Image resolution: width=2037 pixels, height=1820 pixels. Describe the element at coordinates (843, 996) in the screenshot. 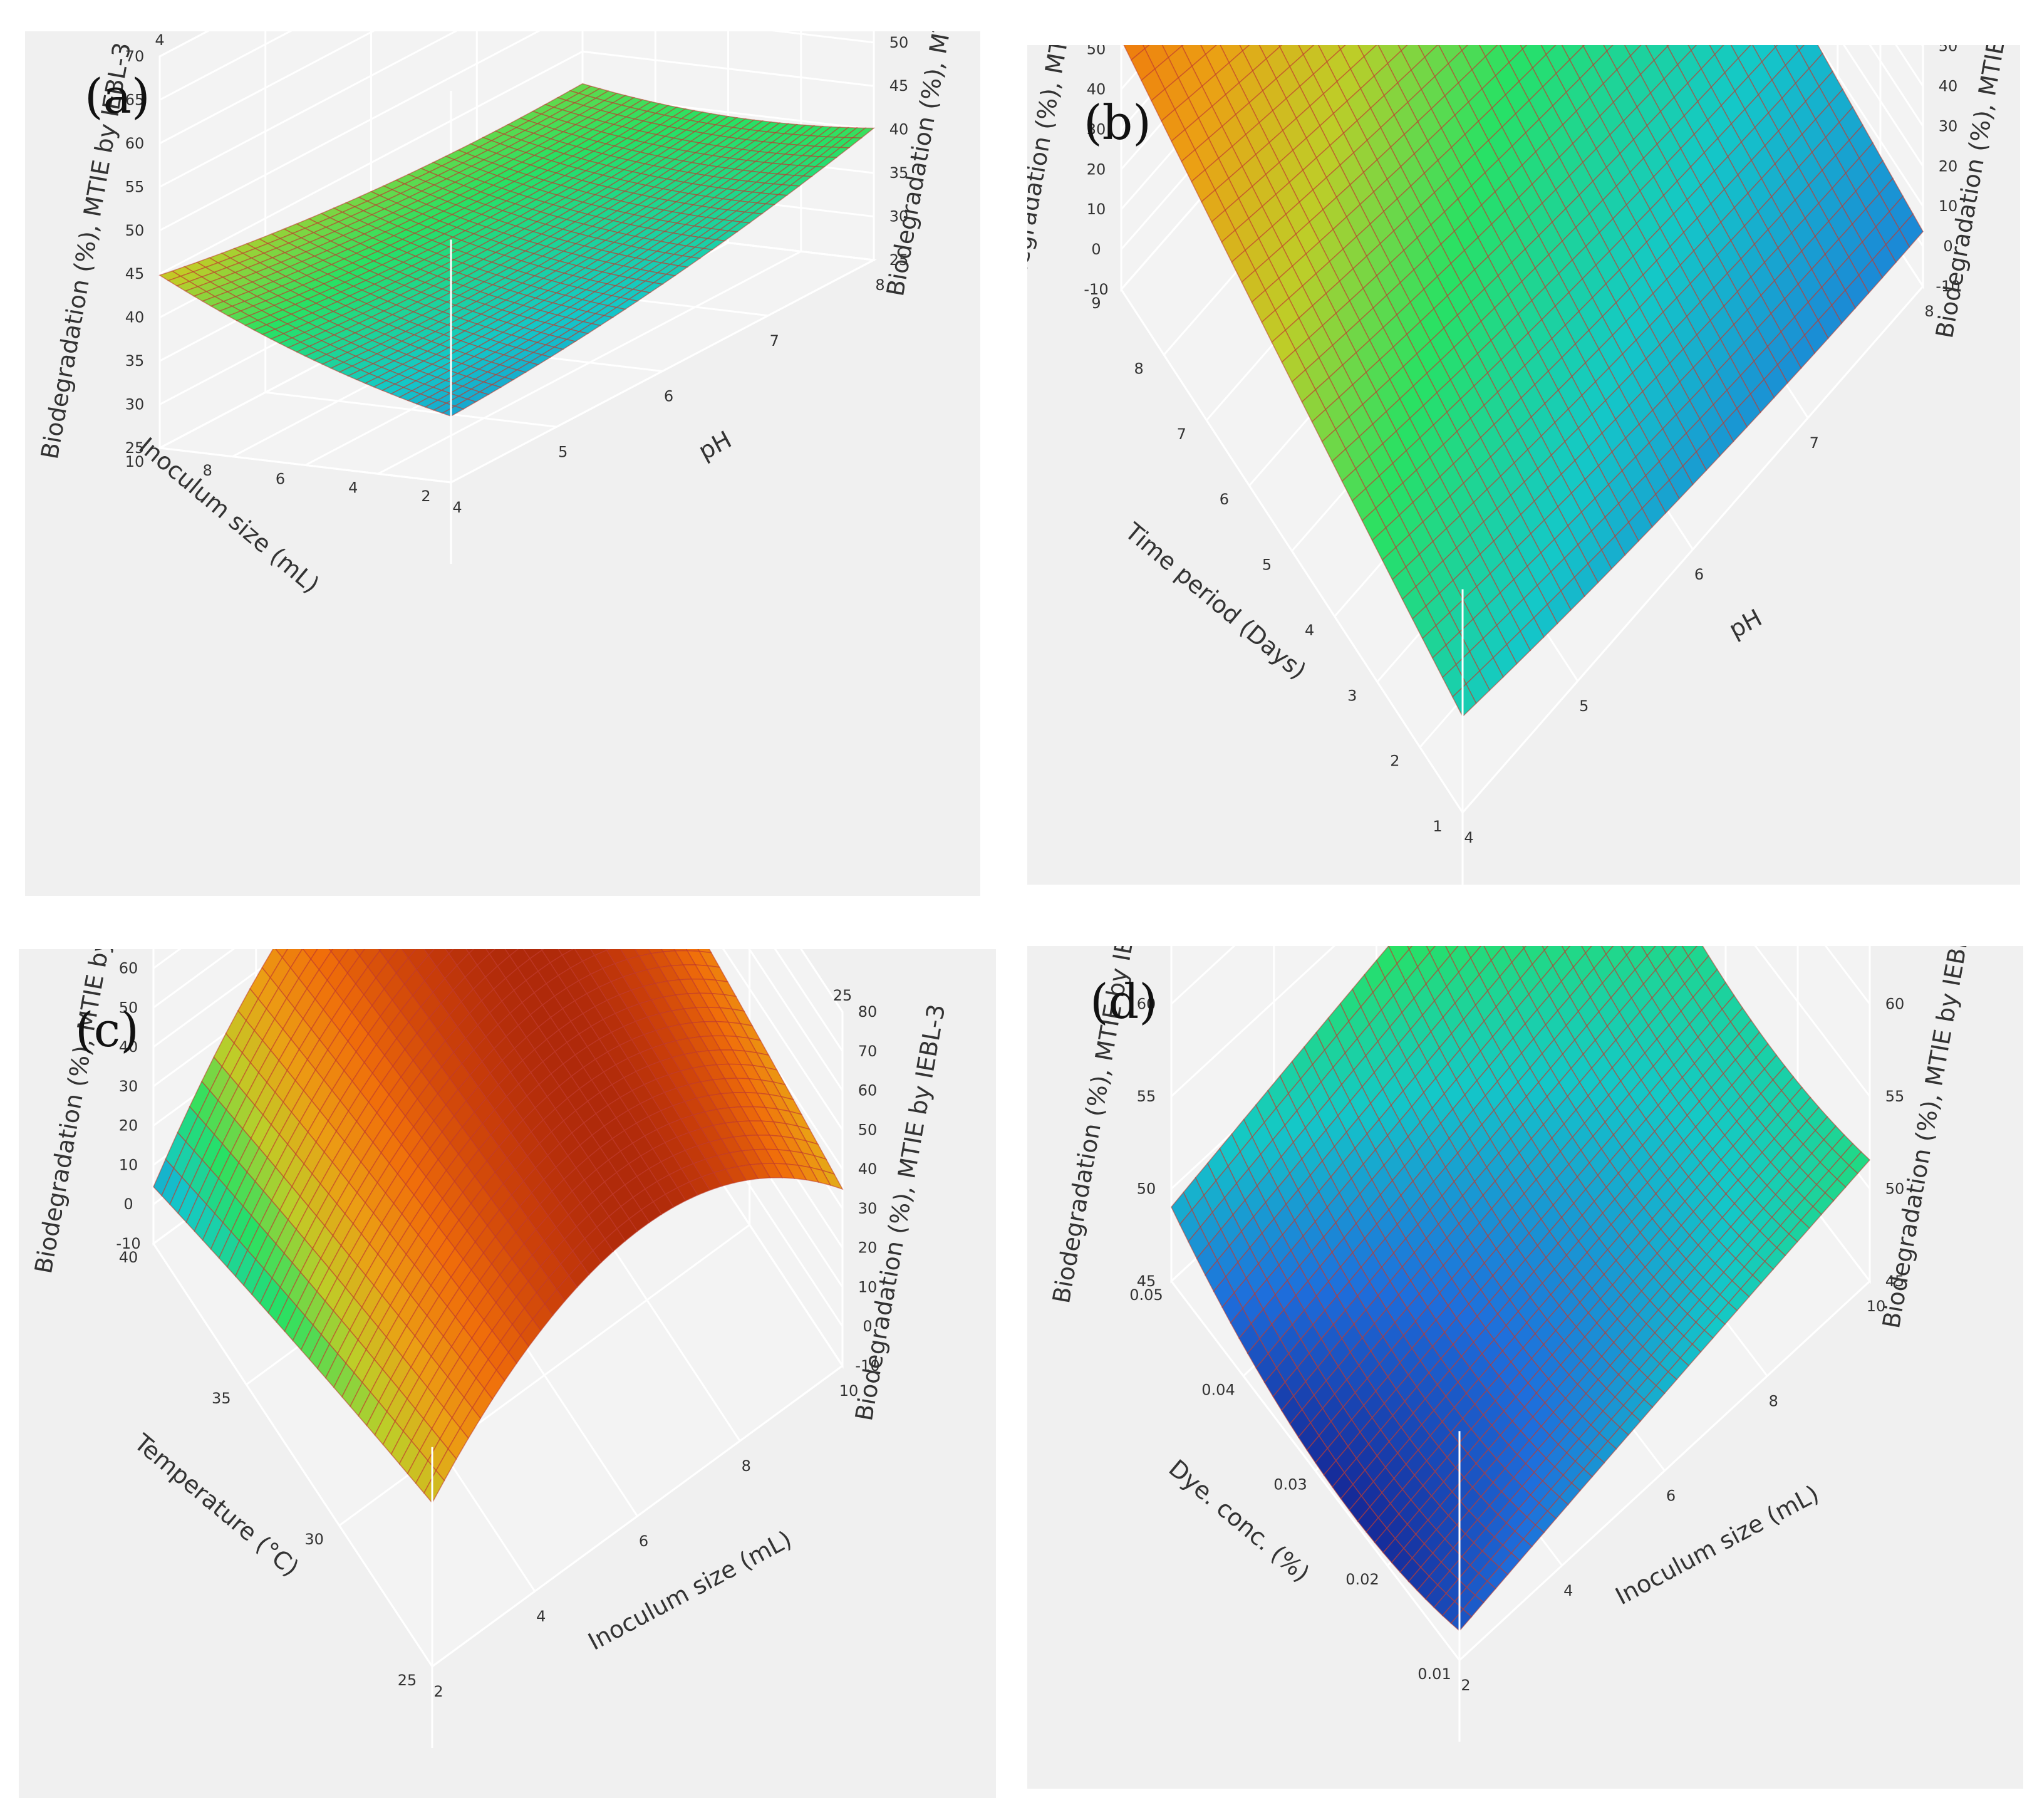

I see `y-tick-label-top: 25` at that location.